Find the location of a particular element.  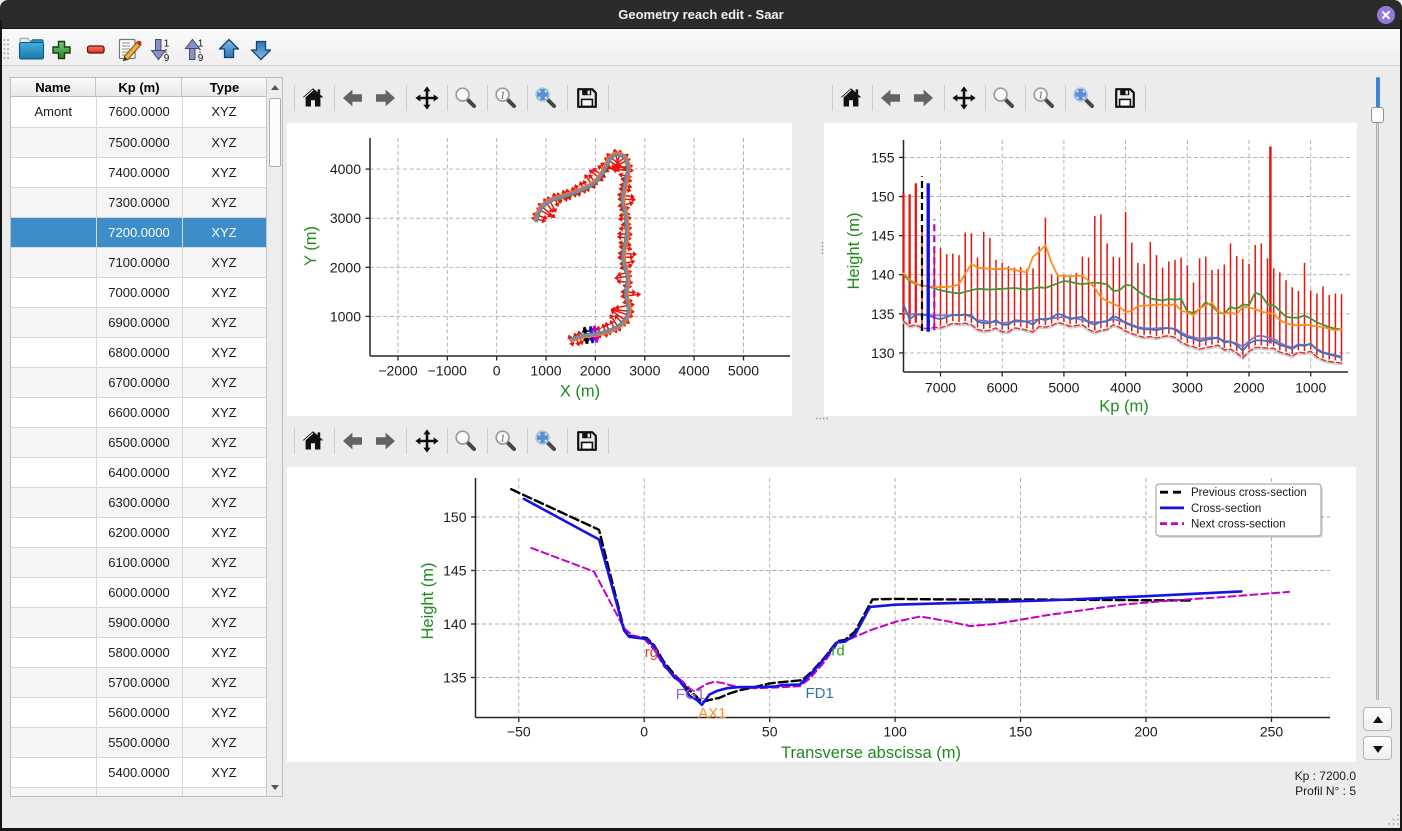

svg-text: Transverse abscissa (m) is located at coordinates (871, 753).